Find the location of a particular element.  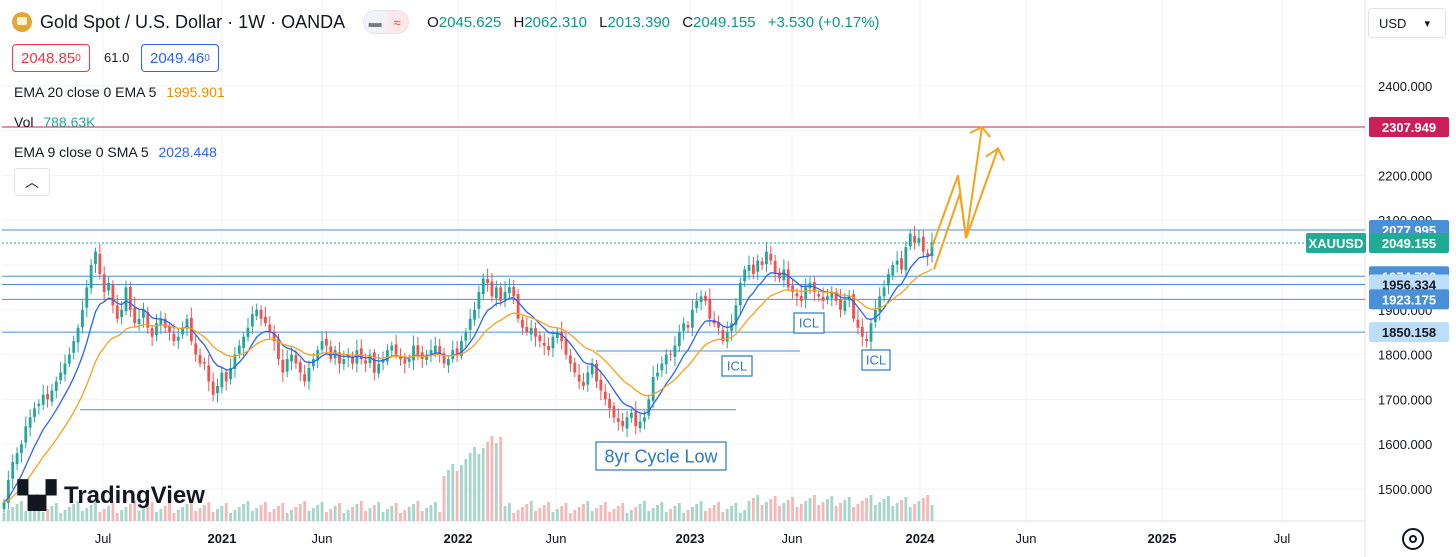

legend-volume: Vol 788.63K is located at coordinates (55, 122).